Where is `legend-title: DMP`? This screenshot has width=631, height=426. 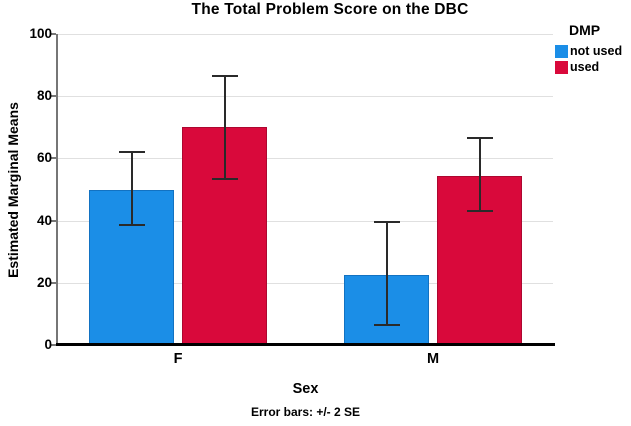
legend-title: DMP is located at coordinates (585, 30).